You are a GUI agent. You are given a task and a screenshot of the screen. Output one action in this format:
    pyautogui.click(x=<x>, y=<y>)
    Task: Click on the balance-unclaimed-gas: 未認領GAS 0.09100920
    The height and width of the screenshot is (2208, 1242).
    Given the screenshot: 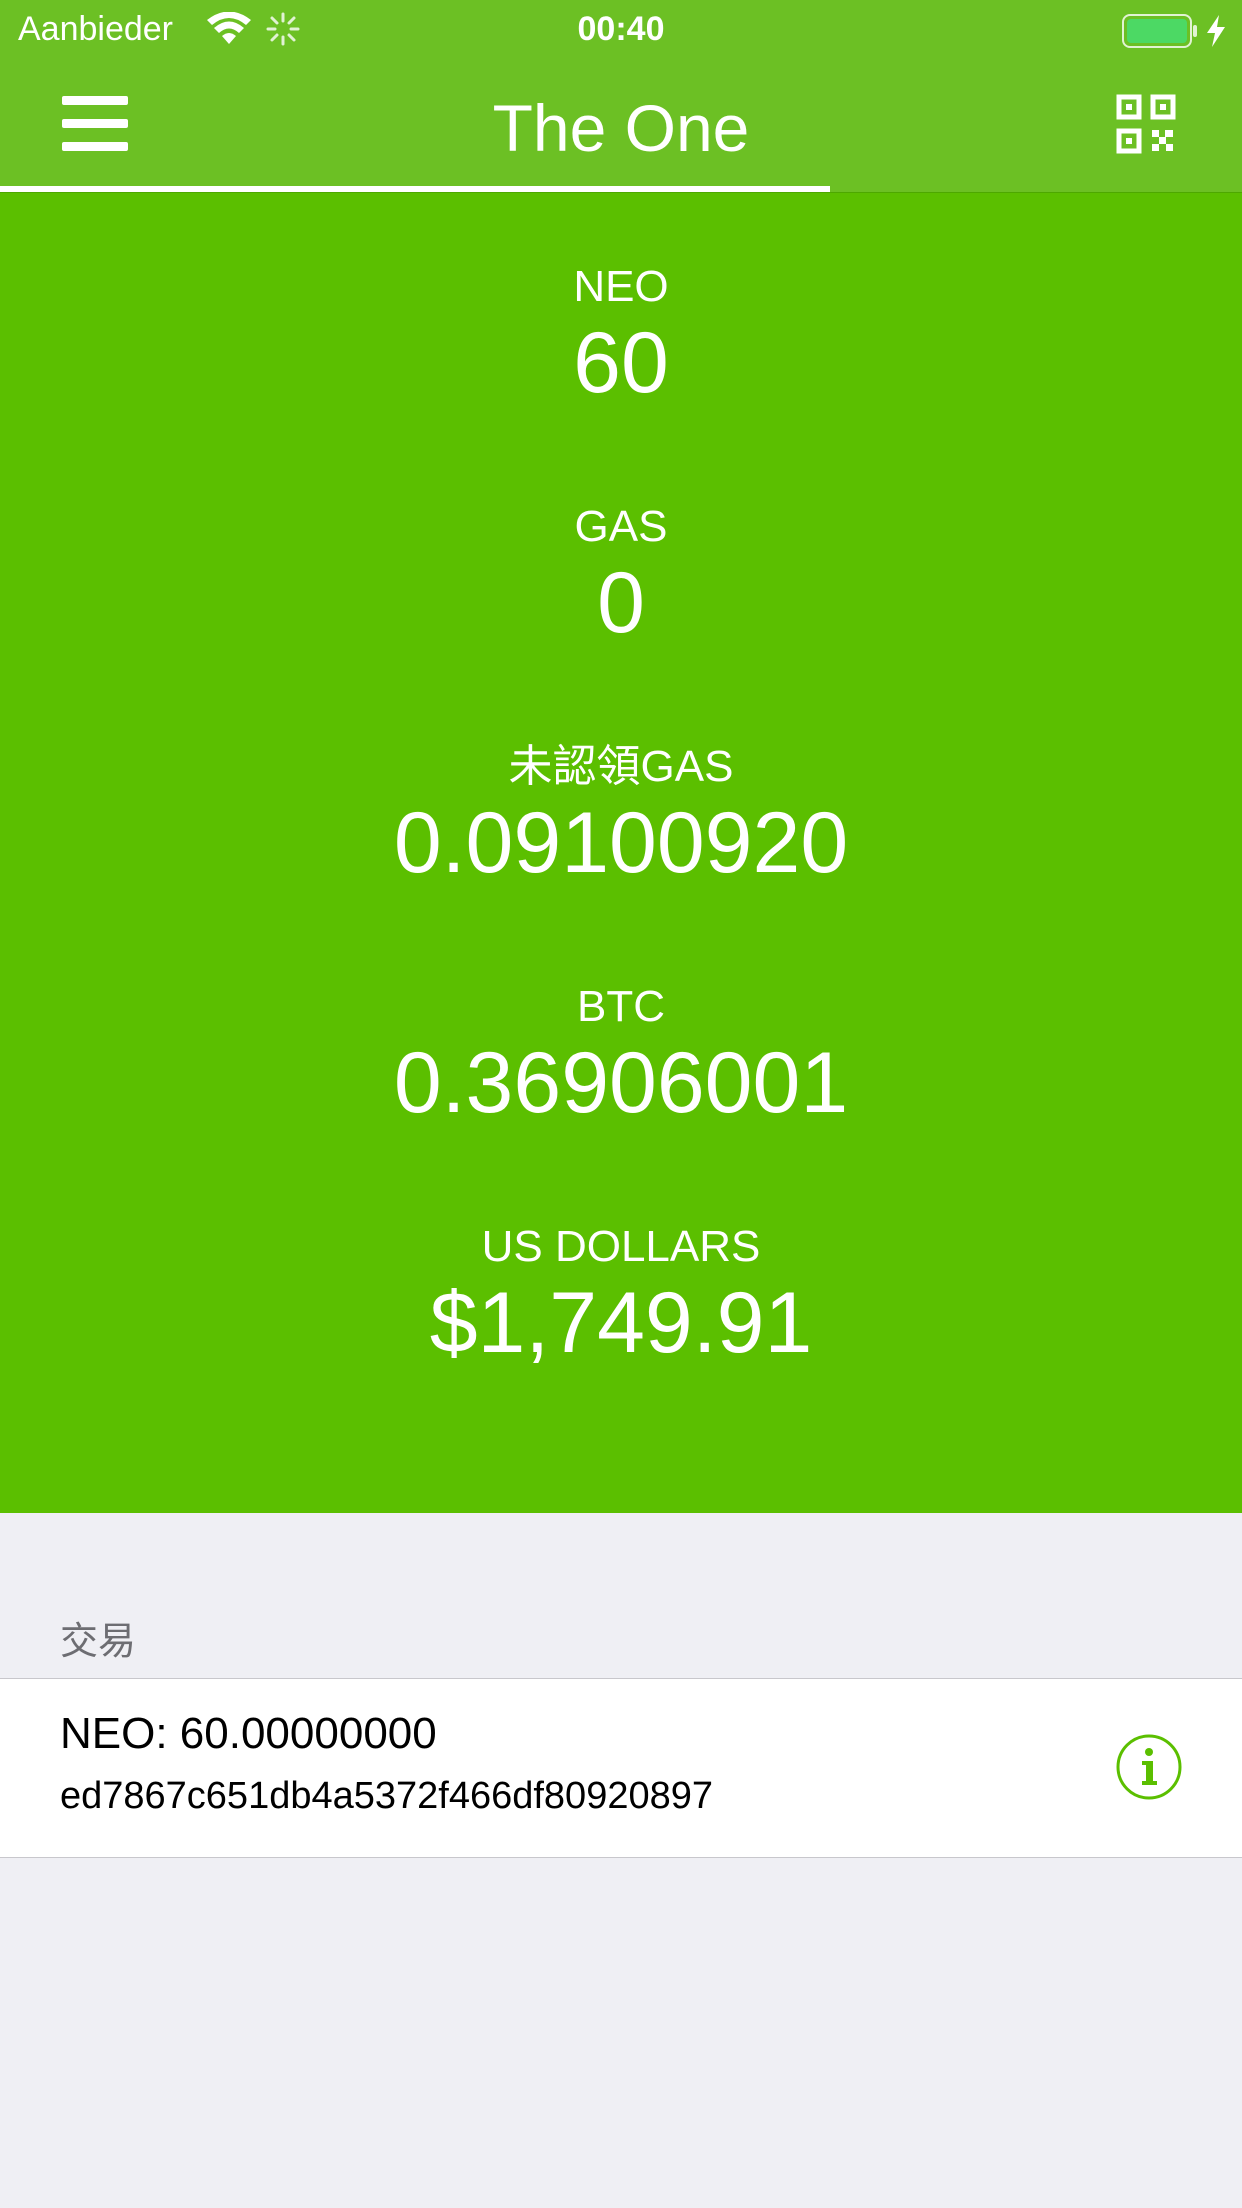 What is the action you would take?
    pyautogui.click(x=621, y=817)
    